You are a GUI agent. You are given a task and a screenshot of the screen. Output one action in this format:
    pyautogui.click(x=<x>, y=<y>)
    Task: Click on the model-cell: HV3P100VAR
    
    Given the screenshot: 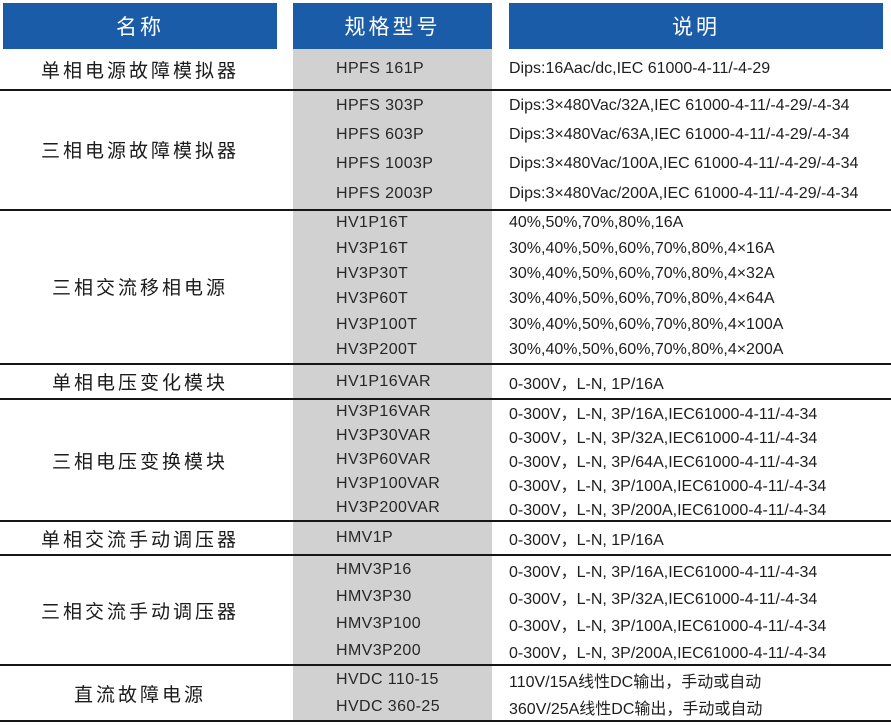 What is the action you would take?
    pyautogui.click(x=388, y=483)
    